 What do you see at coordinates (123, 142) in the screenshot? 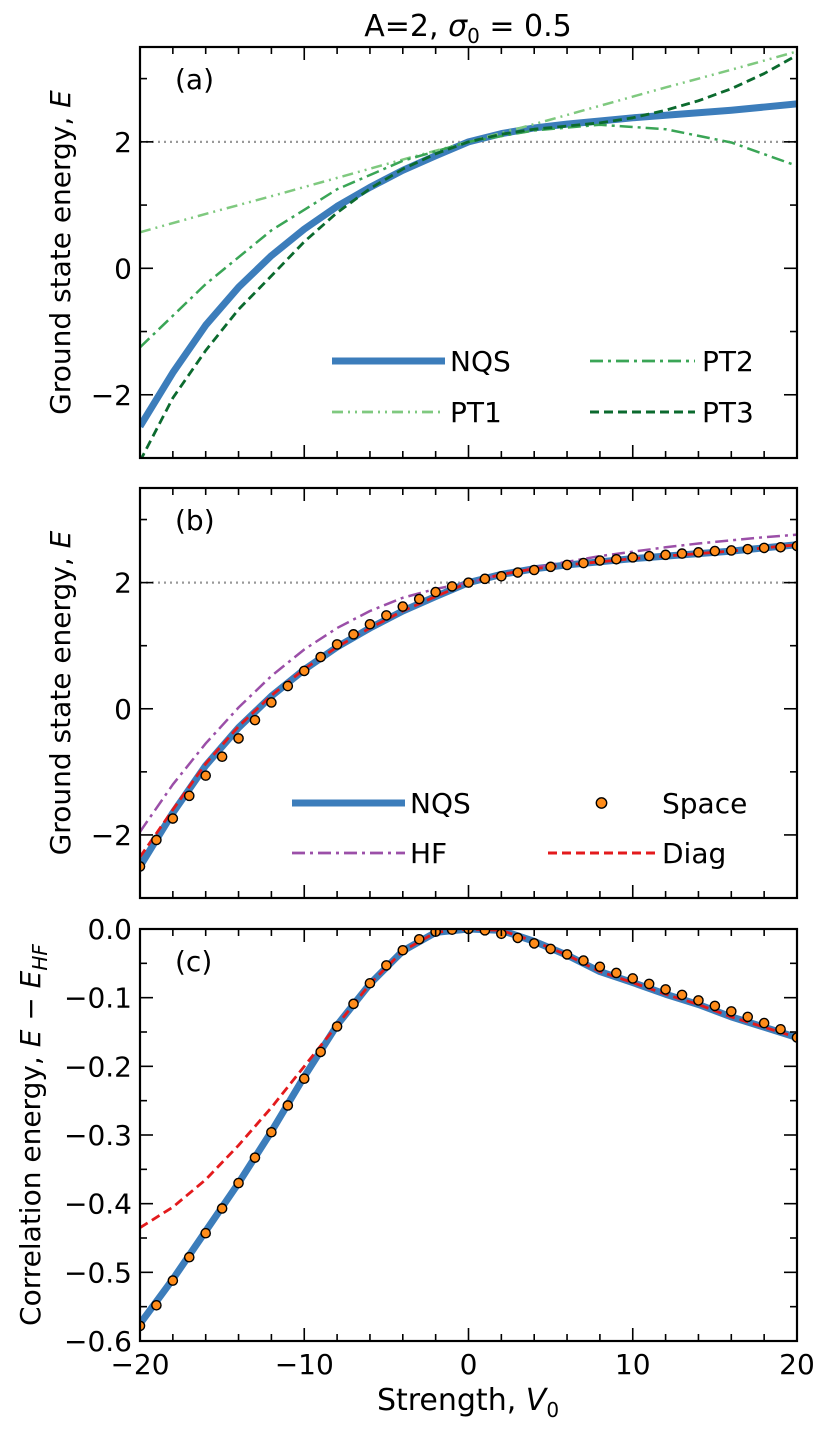
I see `y-tick-label-a: 2` at bounding box center [123, 142].